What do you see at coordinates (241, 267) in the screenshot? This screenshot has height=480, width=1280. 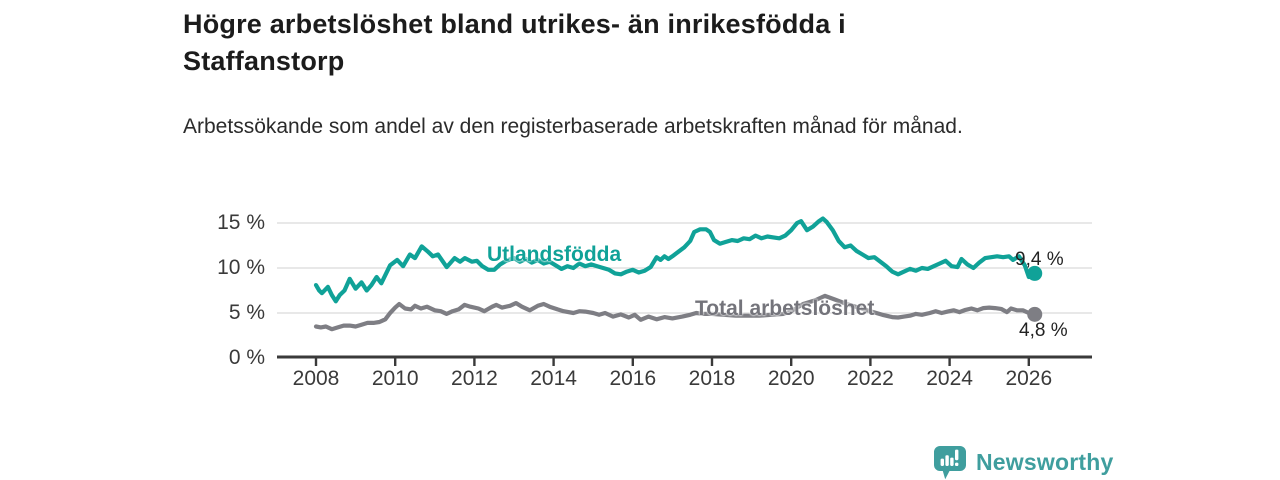 I see `y-tick-label: 10 %` at bounding box center [241, 267].